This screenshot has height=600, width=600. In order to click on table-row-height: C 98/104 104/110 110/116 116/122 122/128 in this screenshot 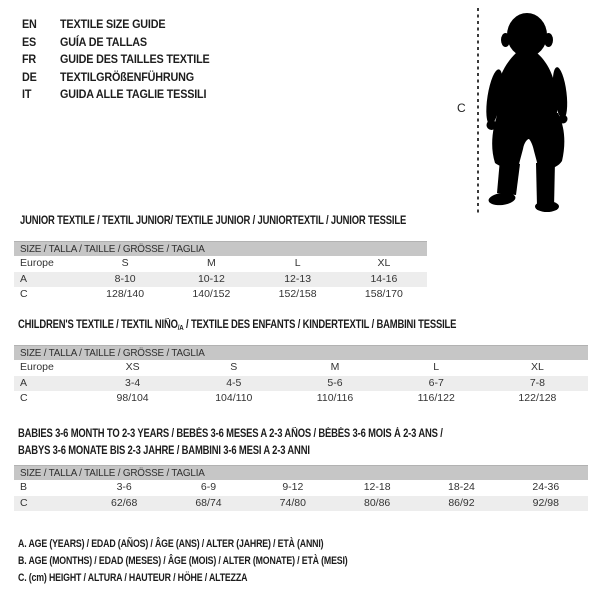, I will do `click(301, 399)`.